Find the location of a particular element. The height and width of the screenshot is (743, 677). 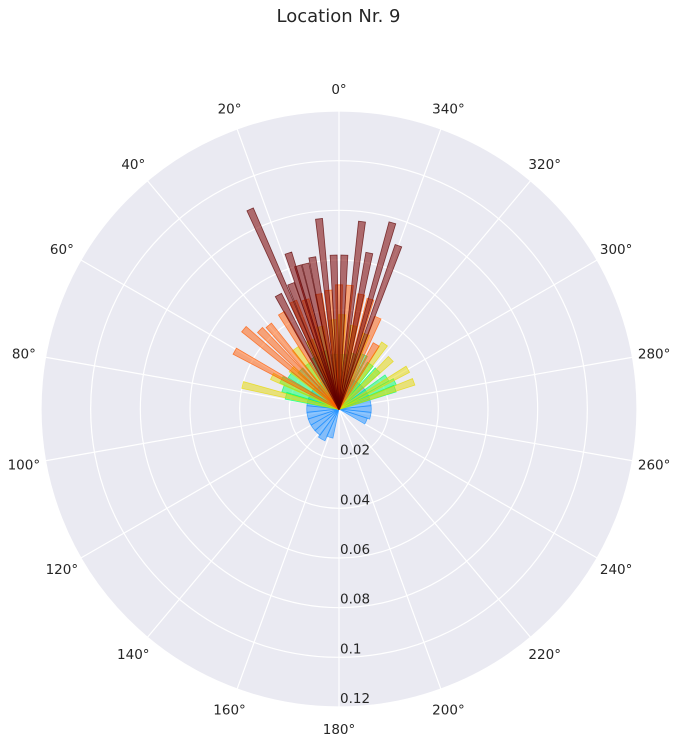

angle-tick-label: 320° is located at coordinates (544, 165).